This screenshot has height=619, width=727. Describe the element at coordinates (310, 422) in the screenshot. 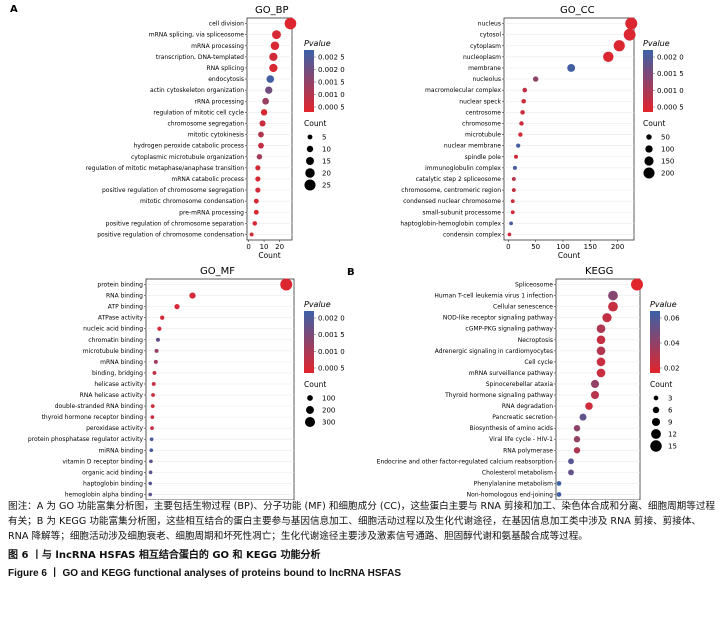

I see `go_mf-size-legend-dot` at that location.